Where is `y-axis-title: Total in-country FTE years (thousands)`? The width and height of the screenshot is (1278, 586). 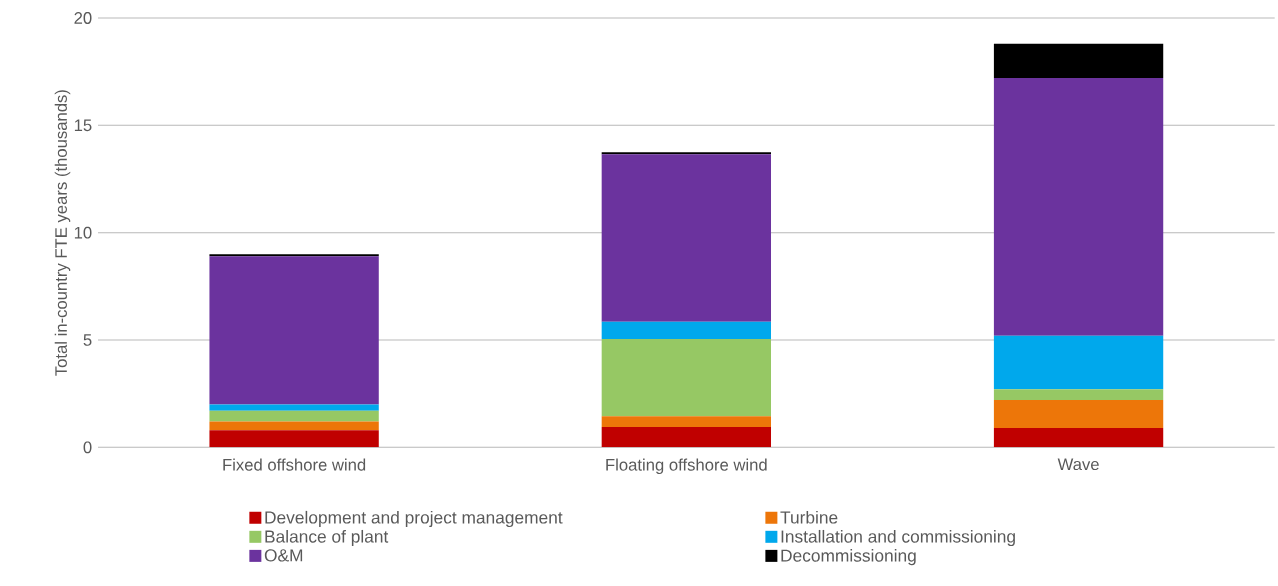
y-axis-title: Total in-country FTE years (thousands) is located at coordinates (62, 233).